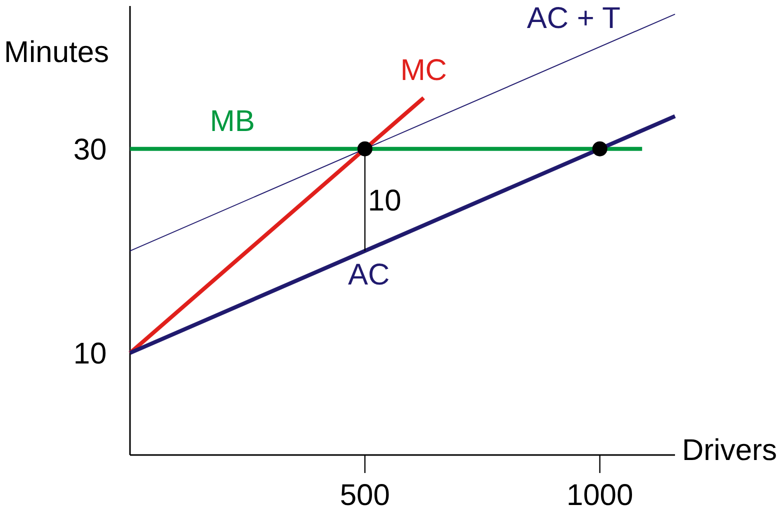 This screenshot has height=514, width=782. Describe the element at coordinates (423, 70) in the screenshot. I see `series-label: MC` at that location.